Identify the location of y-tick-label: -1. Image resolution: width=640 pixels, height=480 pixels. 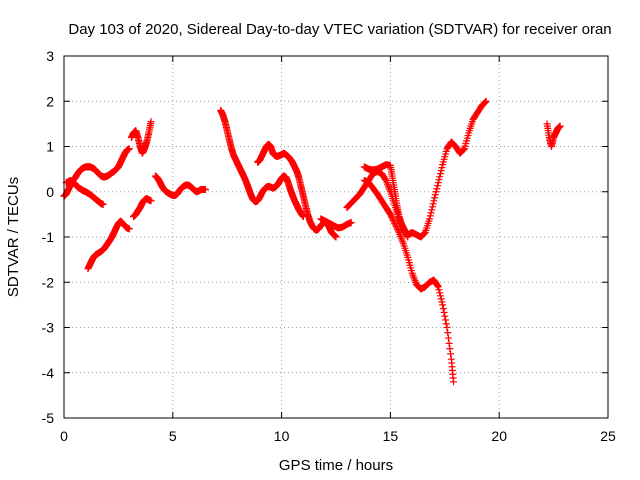
(48, 237).